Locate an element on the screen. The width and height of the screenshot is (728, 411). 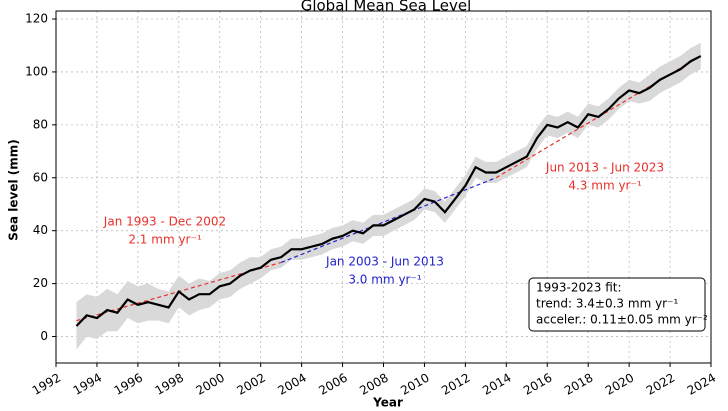
x-tick-label: 2012 is located at coordinates (455, 384).